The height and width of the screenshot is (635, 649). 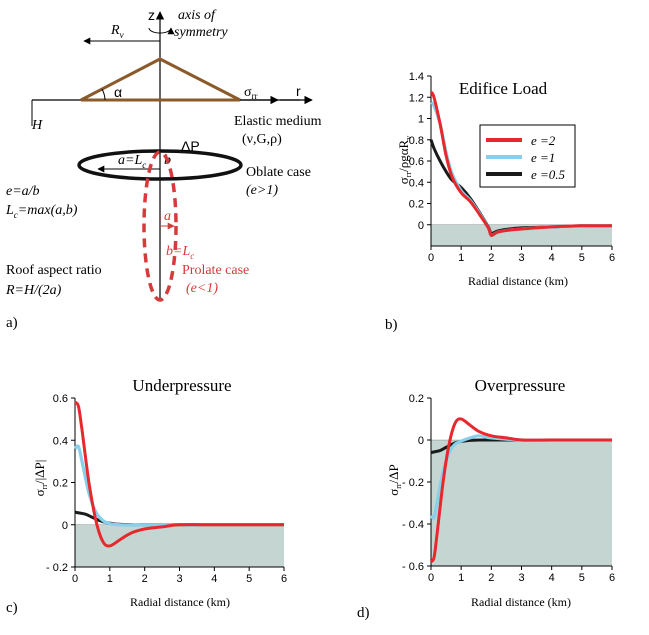 What do you see at coordinates (118, 92) in the screenshot?
I see `alpha-label: α` at bounding box center [118, 92].